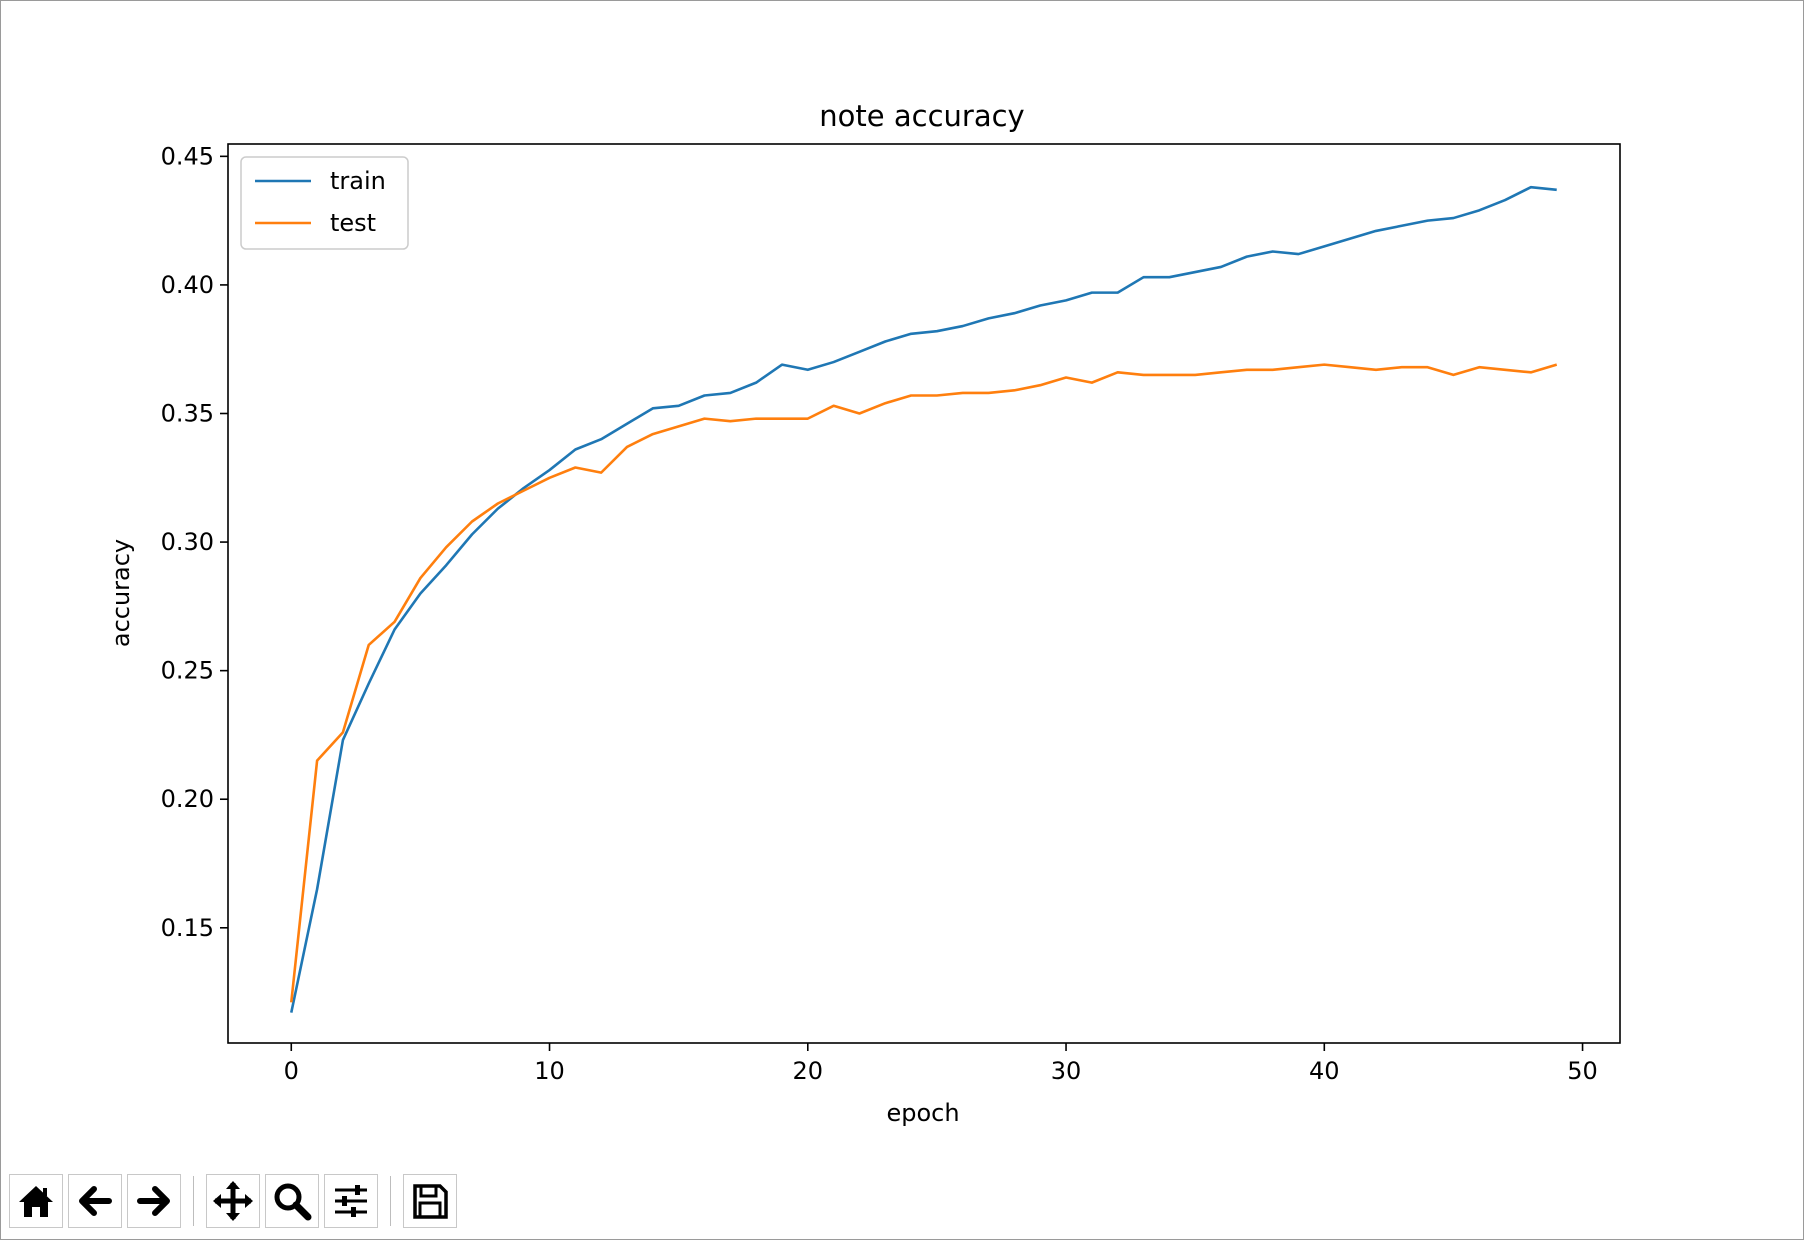  What do you see at coordinates (922, 1113) in the screenshot?
I see `x-axis-label: epoch` at bounding box center [922, 1113].